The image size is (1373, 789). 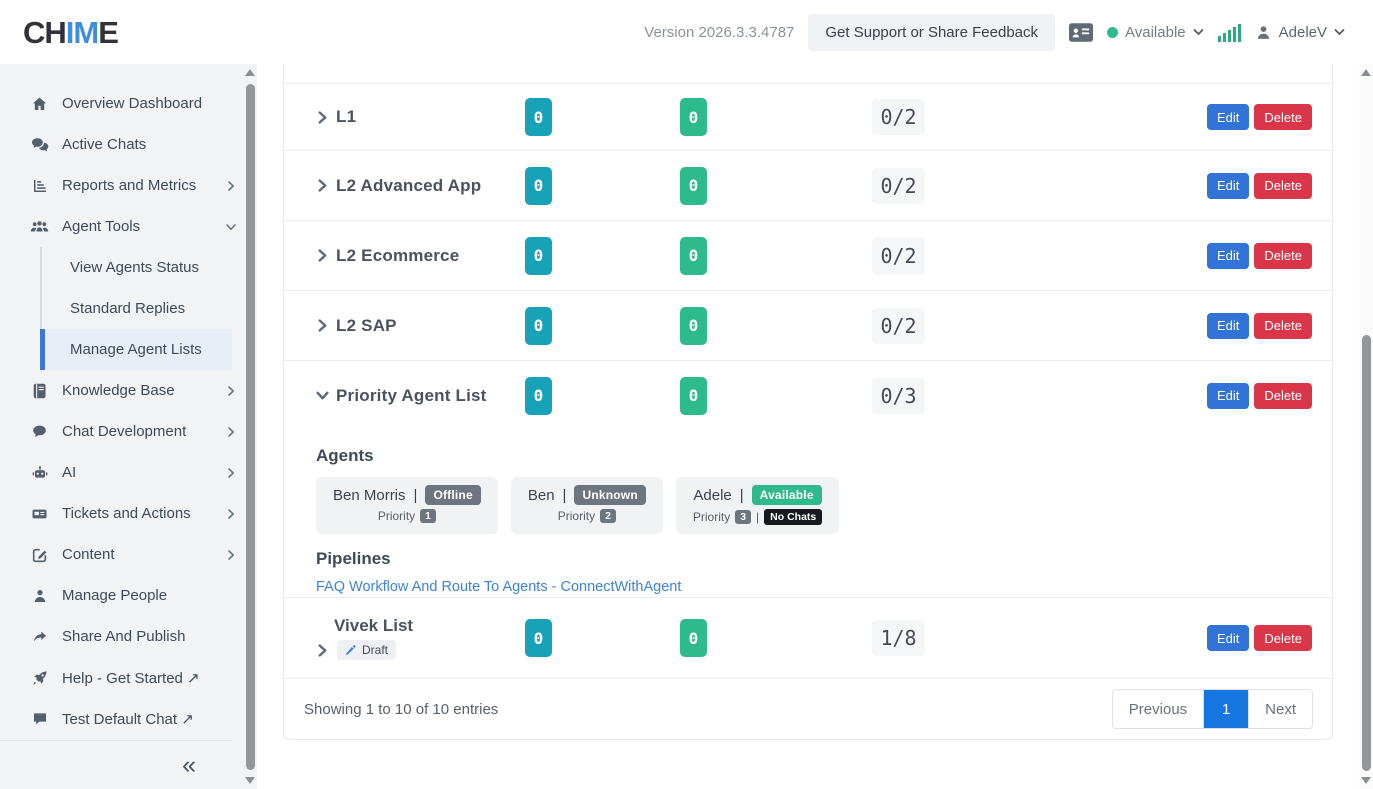 What do you see at coordinates (128, 431) in the screenshot?
I see `sidebar-item-chat-development: Chat Development` at bounding box center [128, 431].